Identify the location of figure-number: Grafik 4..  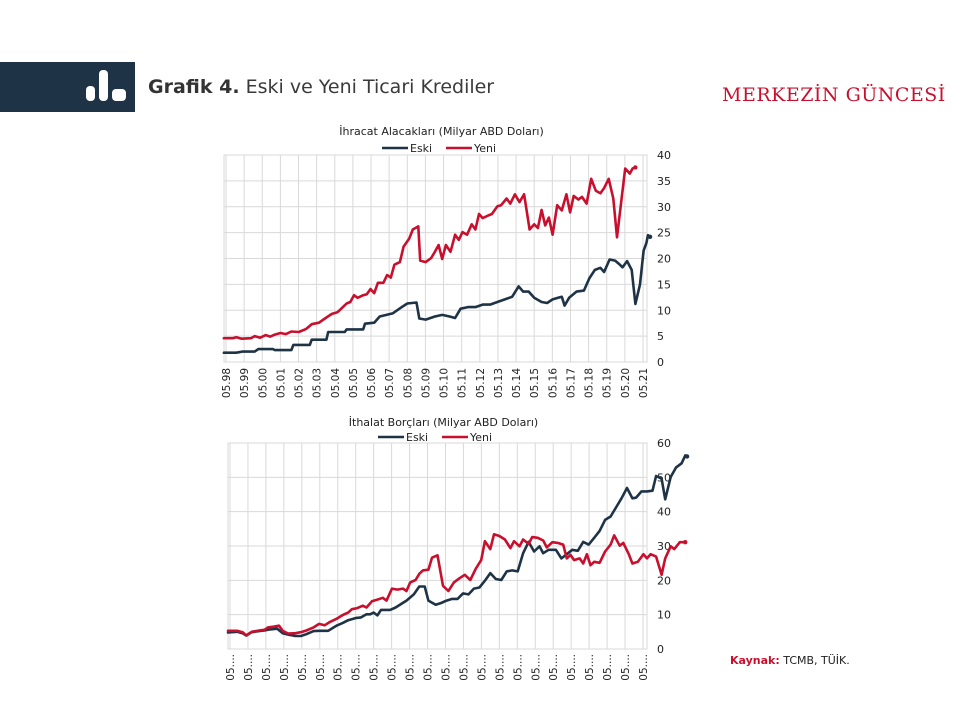
(194, 87).